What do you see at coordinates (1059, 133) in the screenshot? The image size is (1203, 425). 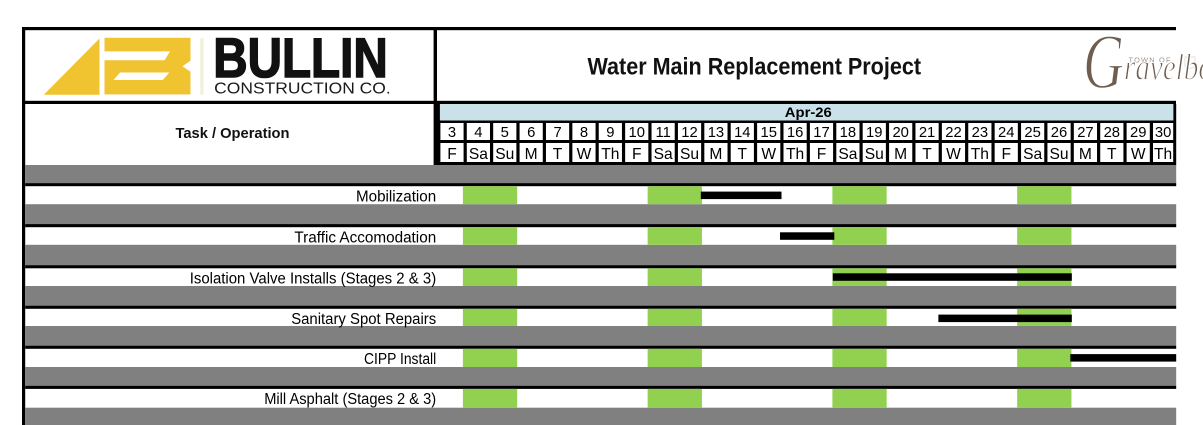 I see `svg-text: 26` at bounding box center [1059, 133].